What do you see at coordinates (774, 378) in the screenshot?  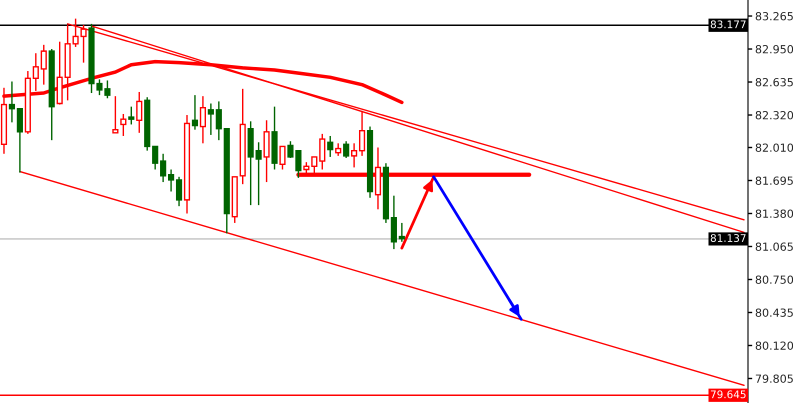 I see `y-tick-label: 79.805` at bounding box center [774, 378].